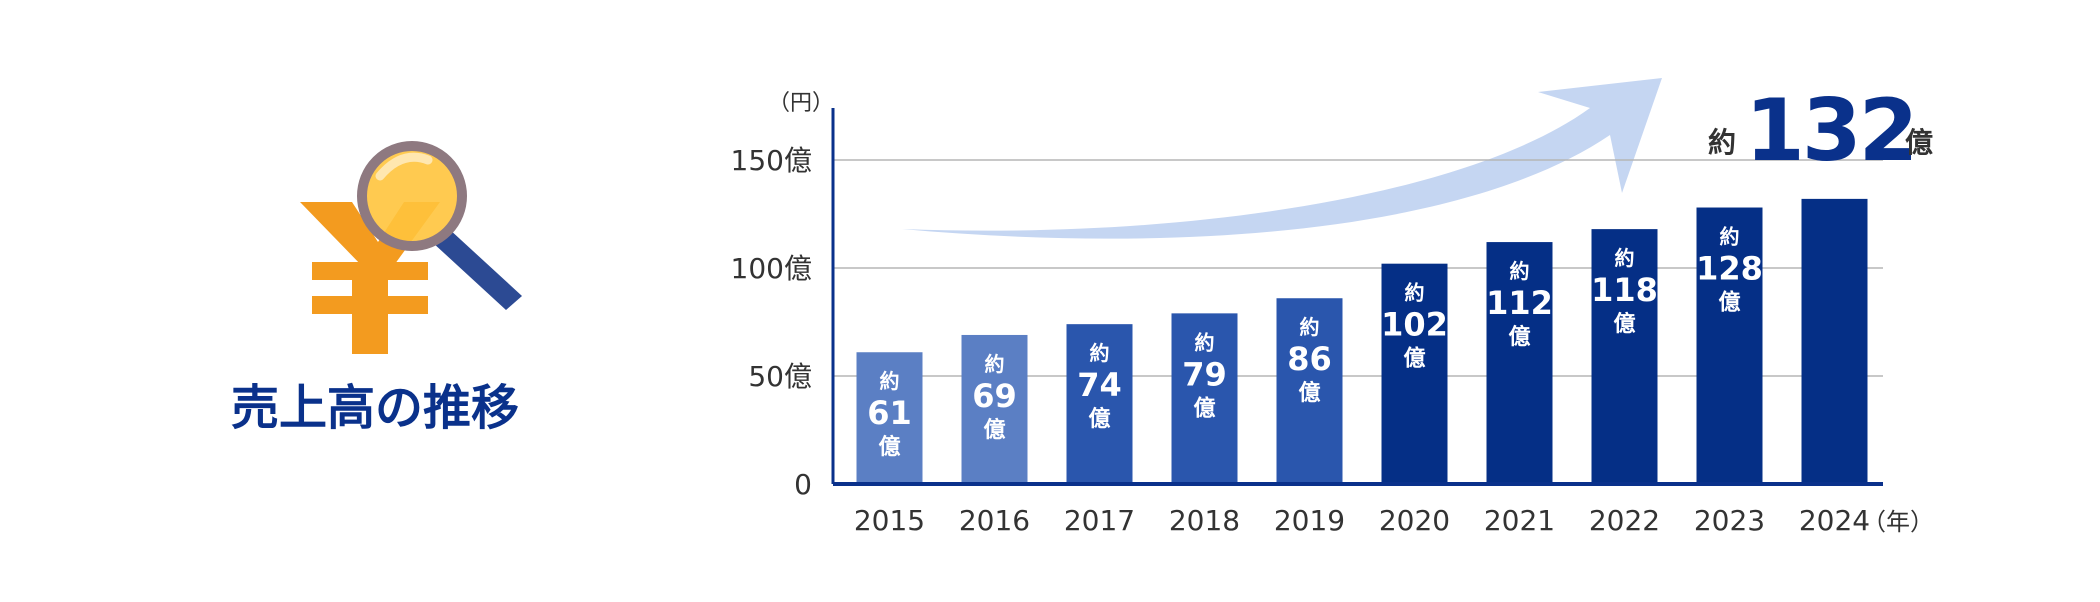 This screenshot has width=2100, height=602. I want to click on x-tick-label: 2015, so click(889, 520).